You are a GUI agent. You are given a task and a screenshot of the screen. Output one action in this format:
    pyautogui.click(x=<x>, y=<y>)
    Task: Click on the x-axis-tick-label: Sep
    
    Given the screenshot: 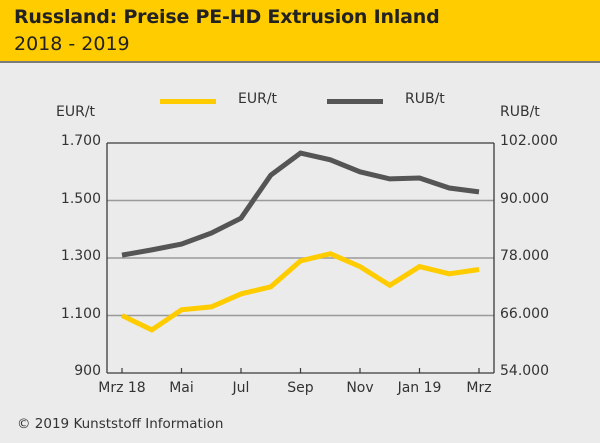 What is the action you would take?
    pyautogui.click(x=300, y=388)
    